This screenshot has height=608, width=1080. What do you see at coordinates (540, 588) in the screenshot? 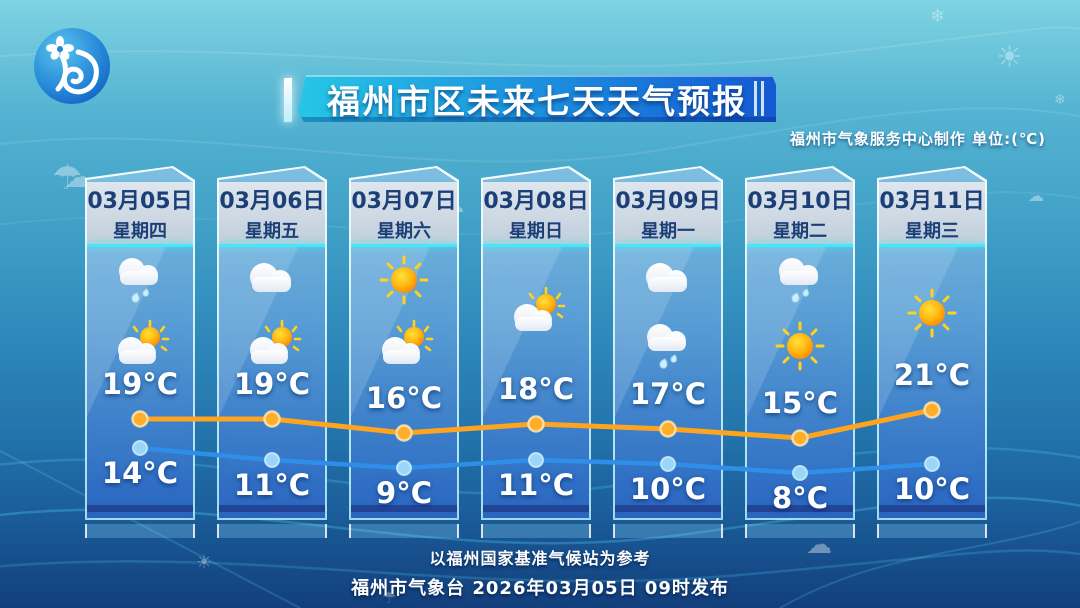
I see `footer-issue-info: 福州市气象台 2026年03月05日 09时发布` at bounding box center [540, 588].